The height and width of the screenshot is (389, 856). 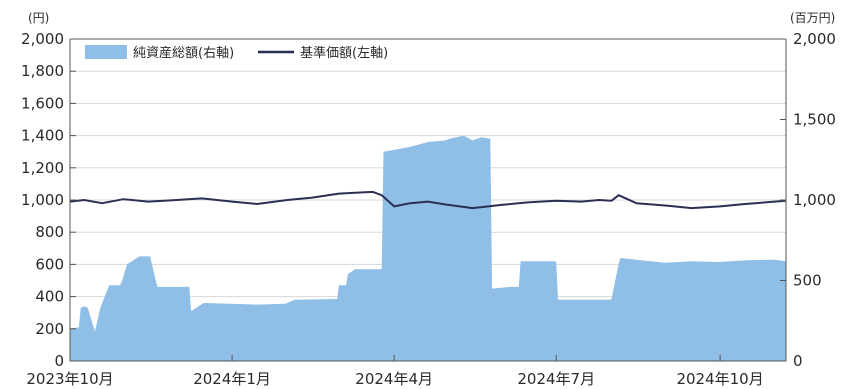 I want to click on x-tick-label: 2024年4月, so click(x=394, y=379).